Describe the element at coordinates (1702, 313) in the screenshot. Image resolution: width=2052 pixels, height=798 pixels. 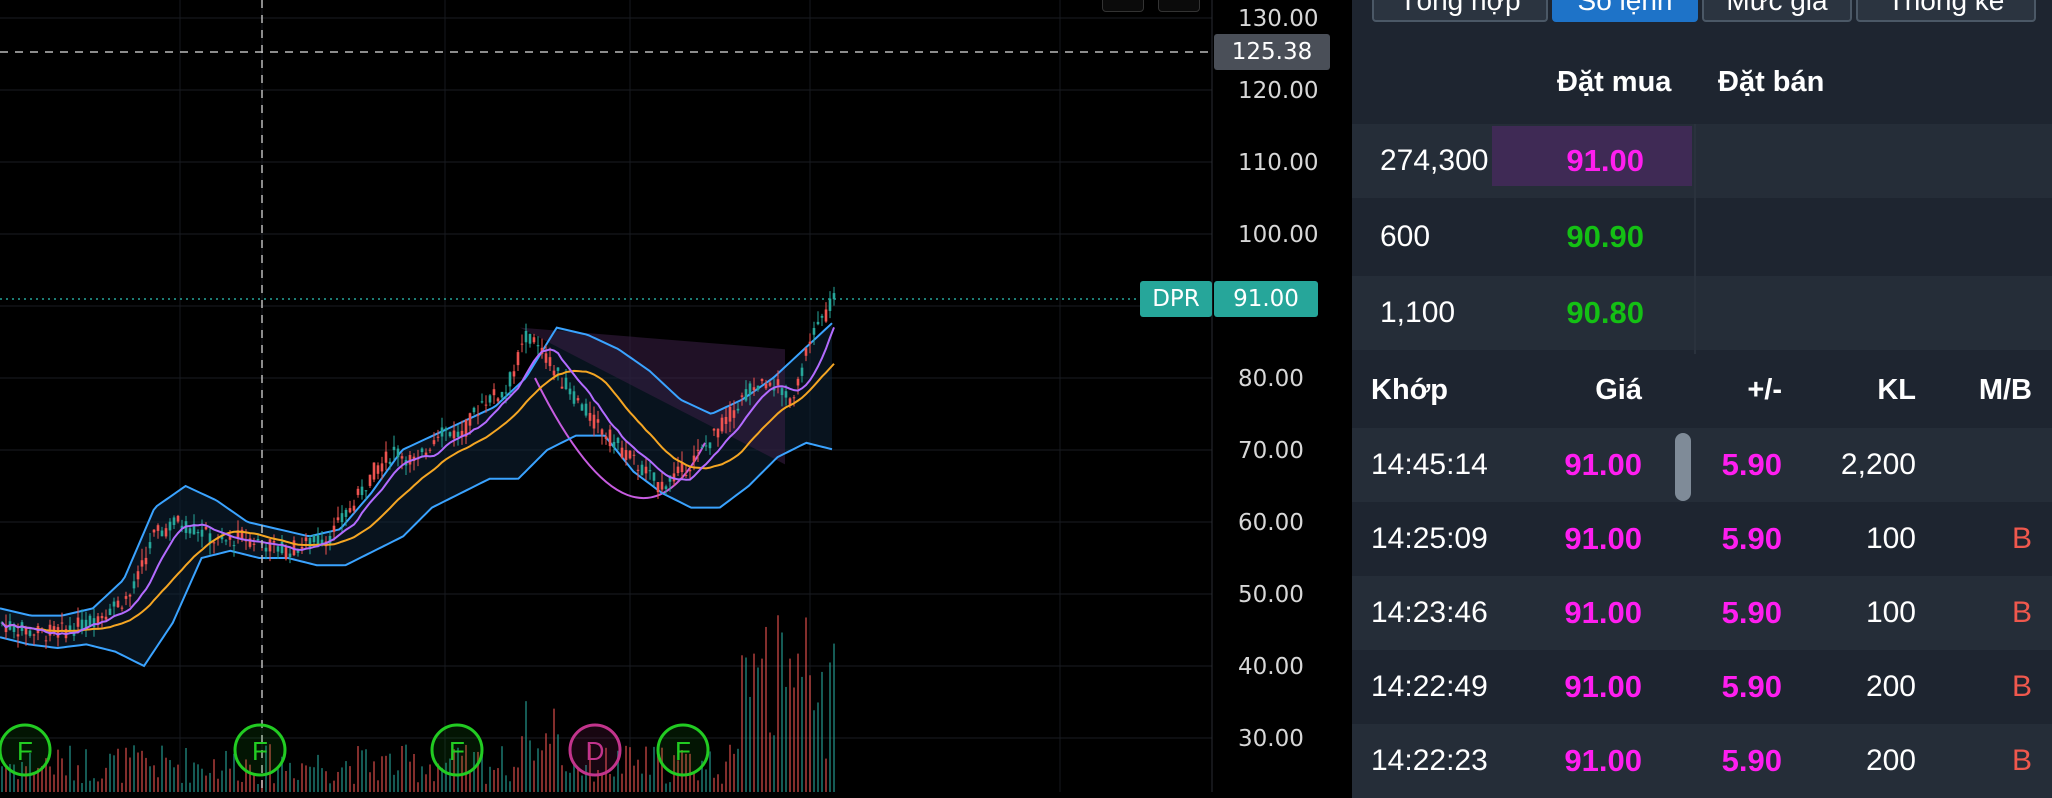
I see `orderbook-row: 1,100 90.80` at that location.